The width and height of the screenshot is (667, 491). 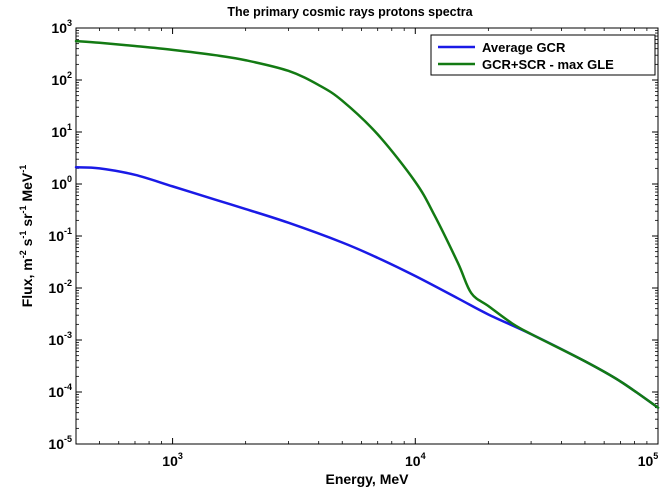 I want to click on y-tick-label: 10², so click(x=61, y=79).